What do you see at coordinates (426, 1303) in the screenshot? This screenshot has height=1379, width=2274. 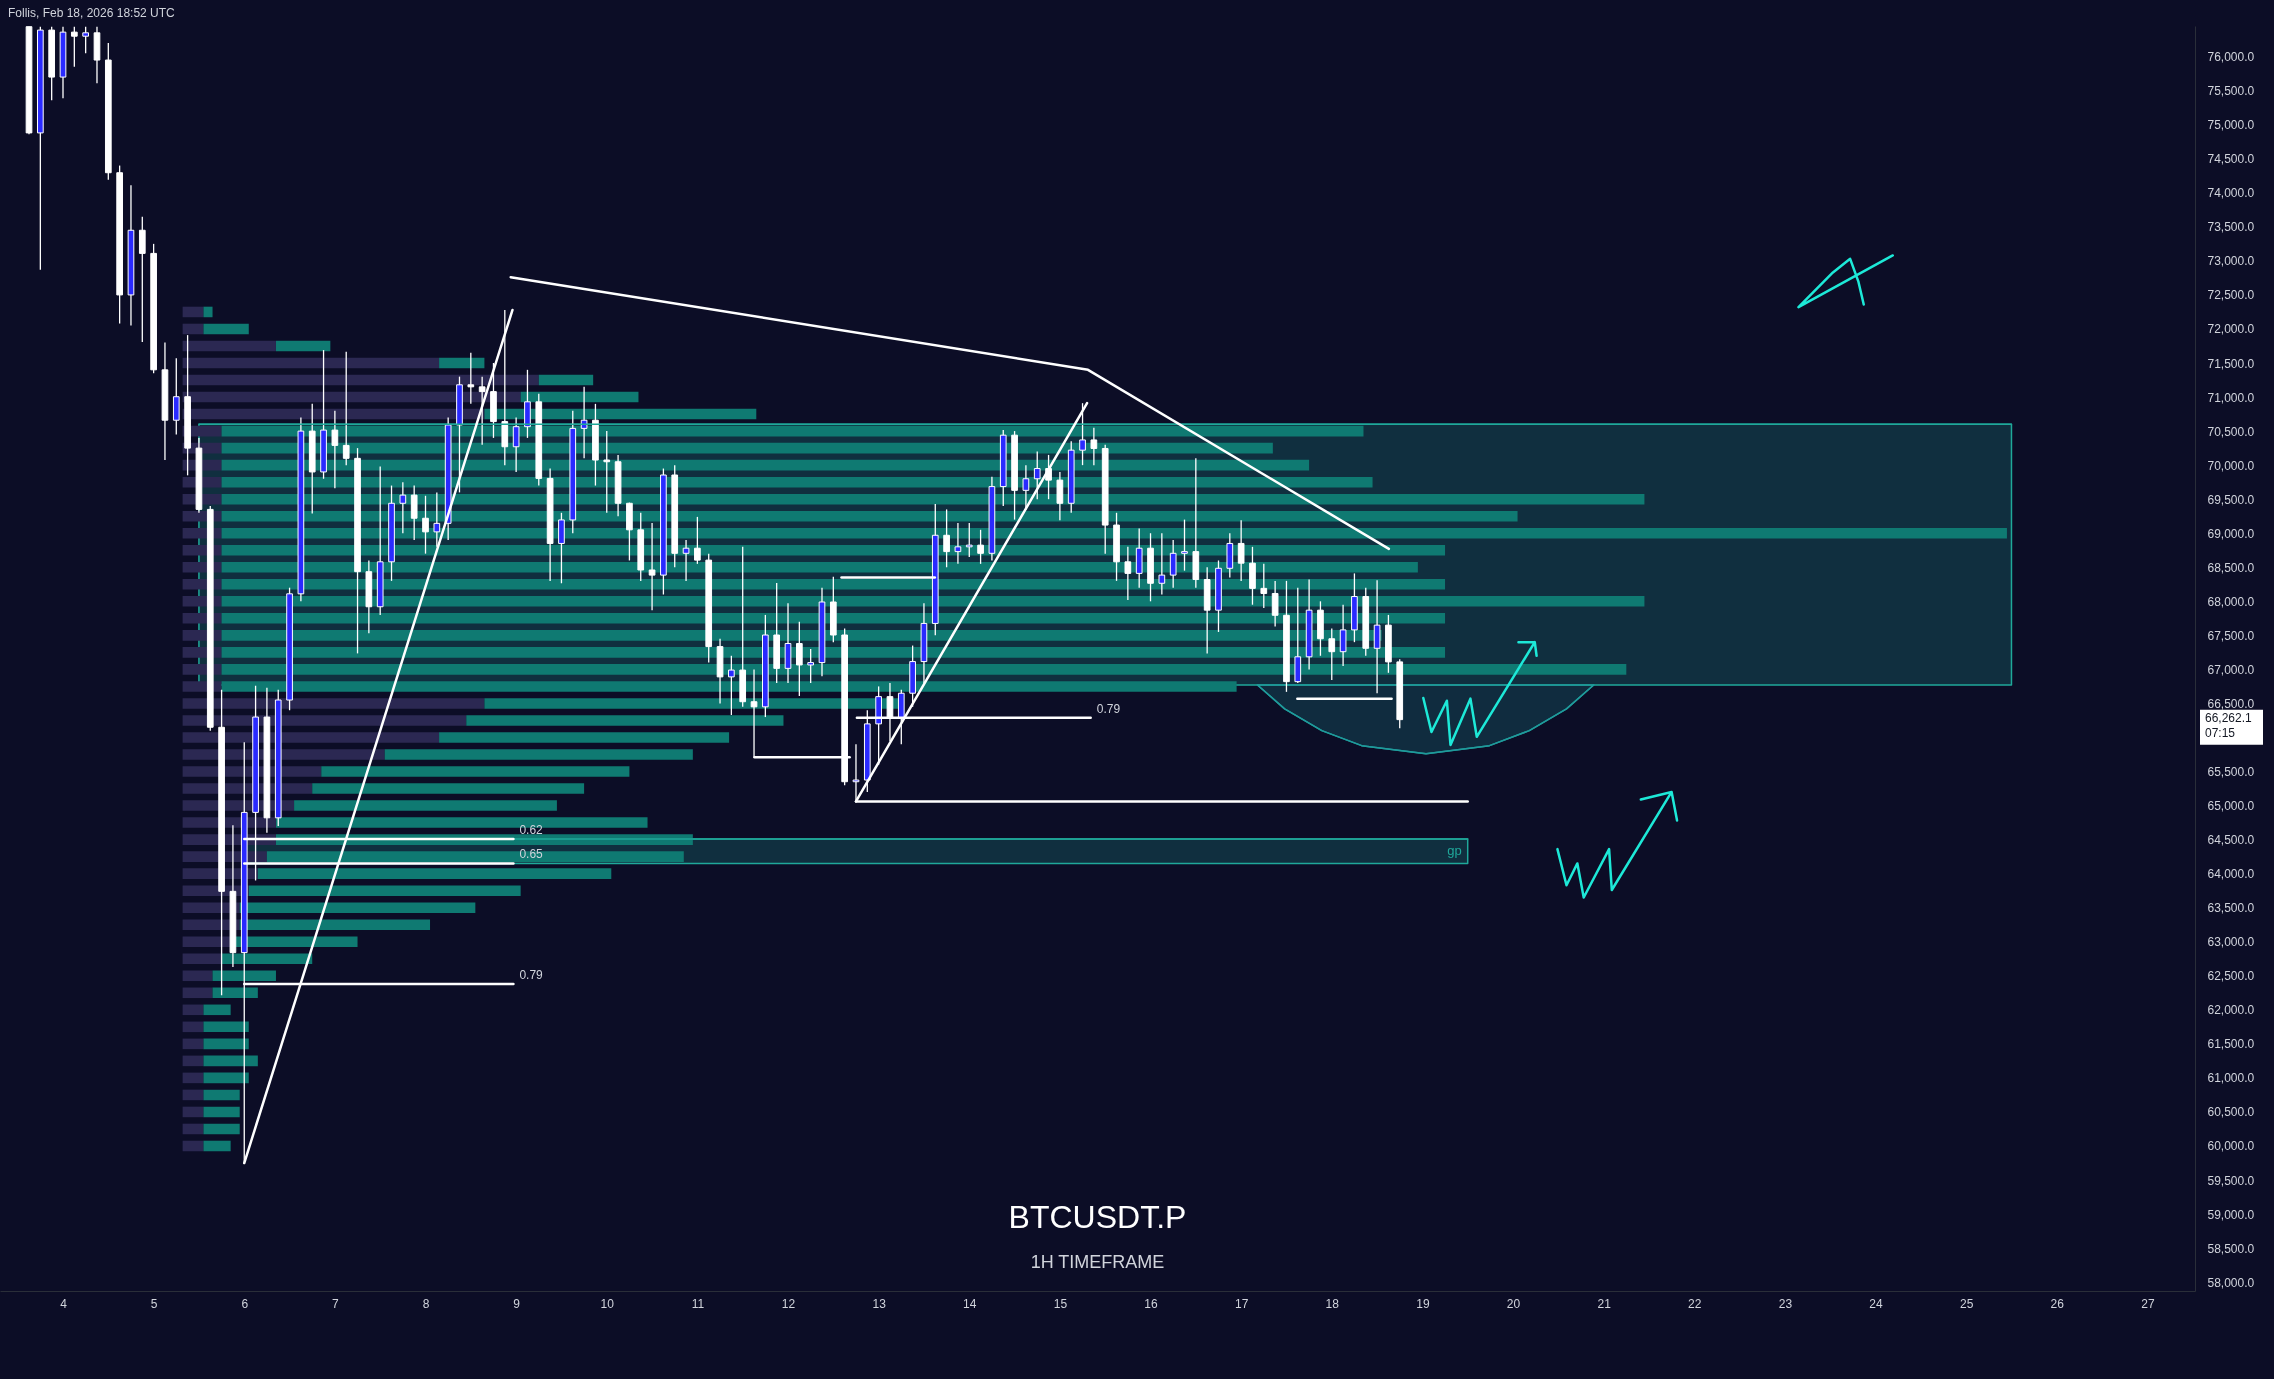 I see `x-tick-label: 8` at bounding box center [426, 1303].